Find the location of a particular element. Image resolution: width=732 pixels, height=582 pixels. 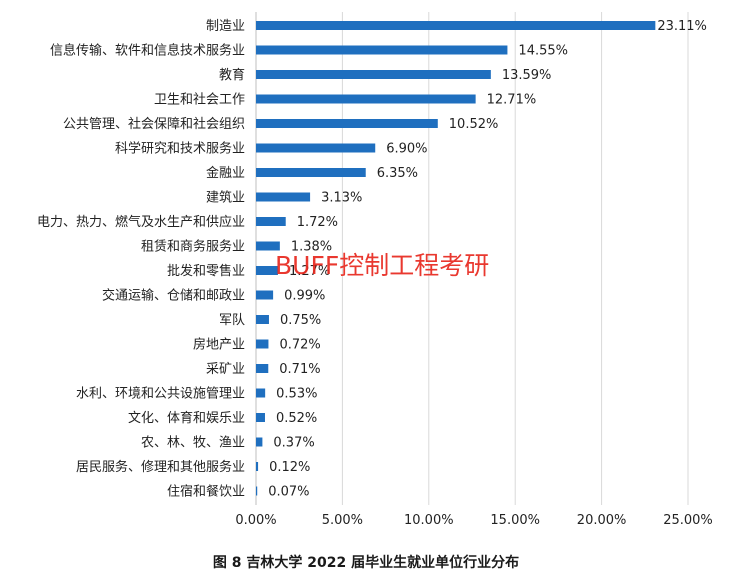

category-label: 文化、体育和娱乐业 is located at coordinates (186, 418).